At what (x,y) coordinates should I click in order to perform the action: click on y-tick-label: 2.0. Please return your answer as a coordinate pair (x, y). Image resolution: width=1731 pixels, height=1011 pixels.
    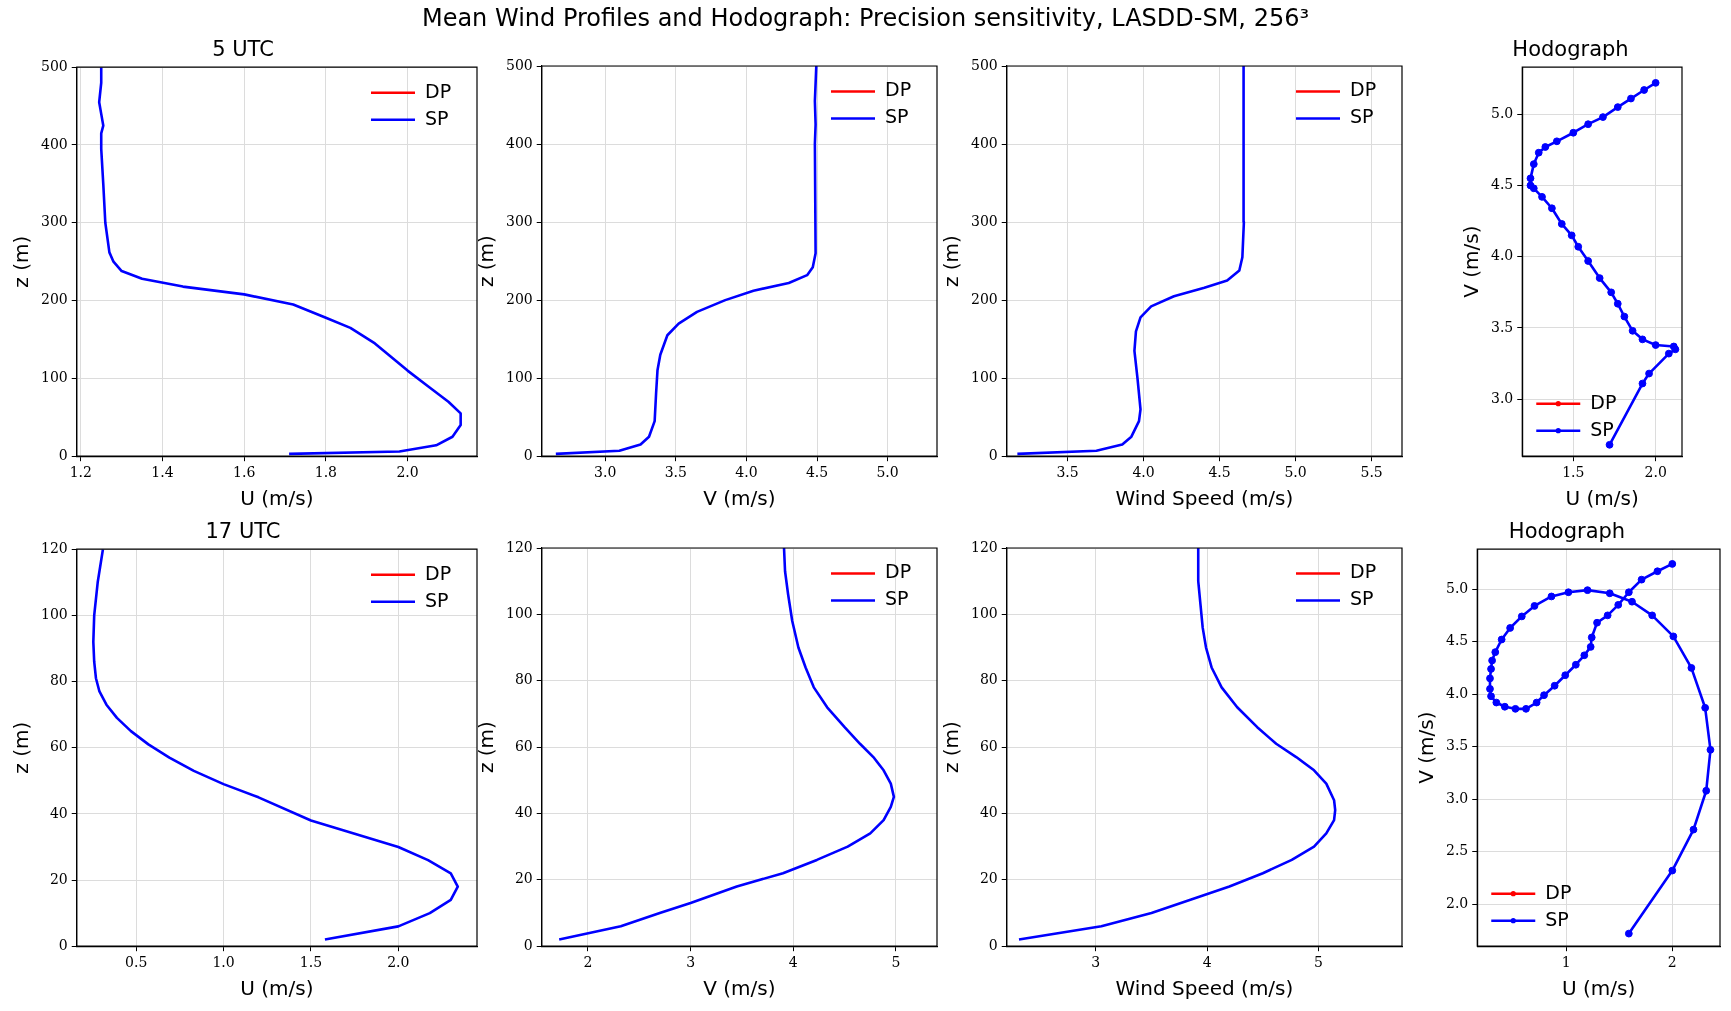
    Looking at the image, I should click on (1457, 902).